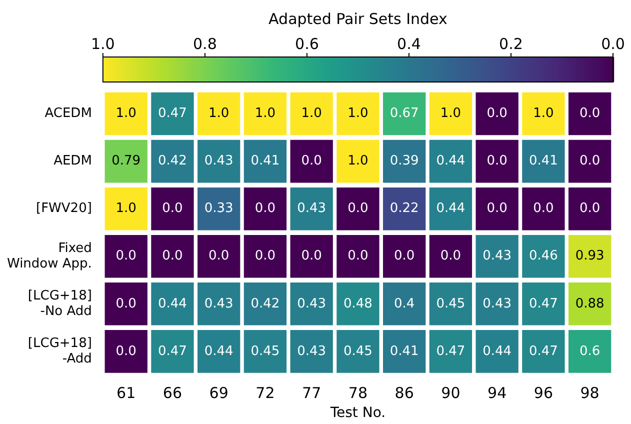 Image resolution: width=631 pixels, height=424 pixels. I want to click on data-label: 0.79, so click(126, 161).